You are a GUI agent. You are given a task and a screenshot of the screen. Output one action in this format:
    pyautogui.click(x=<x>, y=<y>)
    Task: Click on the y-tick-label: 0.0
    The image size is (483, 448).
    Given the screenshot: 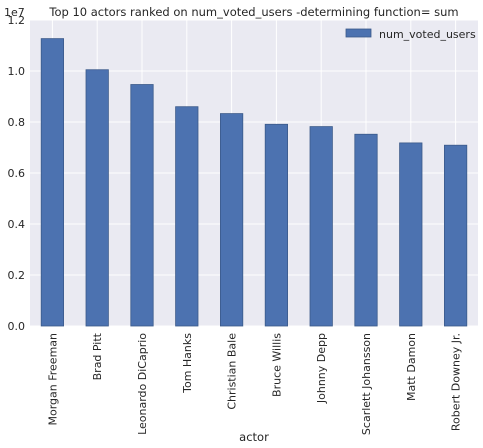 What is the action you would take?
    pyautogui.click(x=17, y=326)
    